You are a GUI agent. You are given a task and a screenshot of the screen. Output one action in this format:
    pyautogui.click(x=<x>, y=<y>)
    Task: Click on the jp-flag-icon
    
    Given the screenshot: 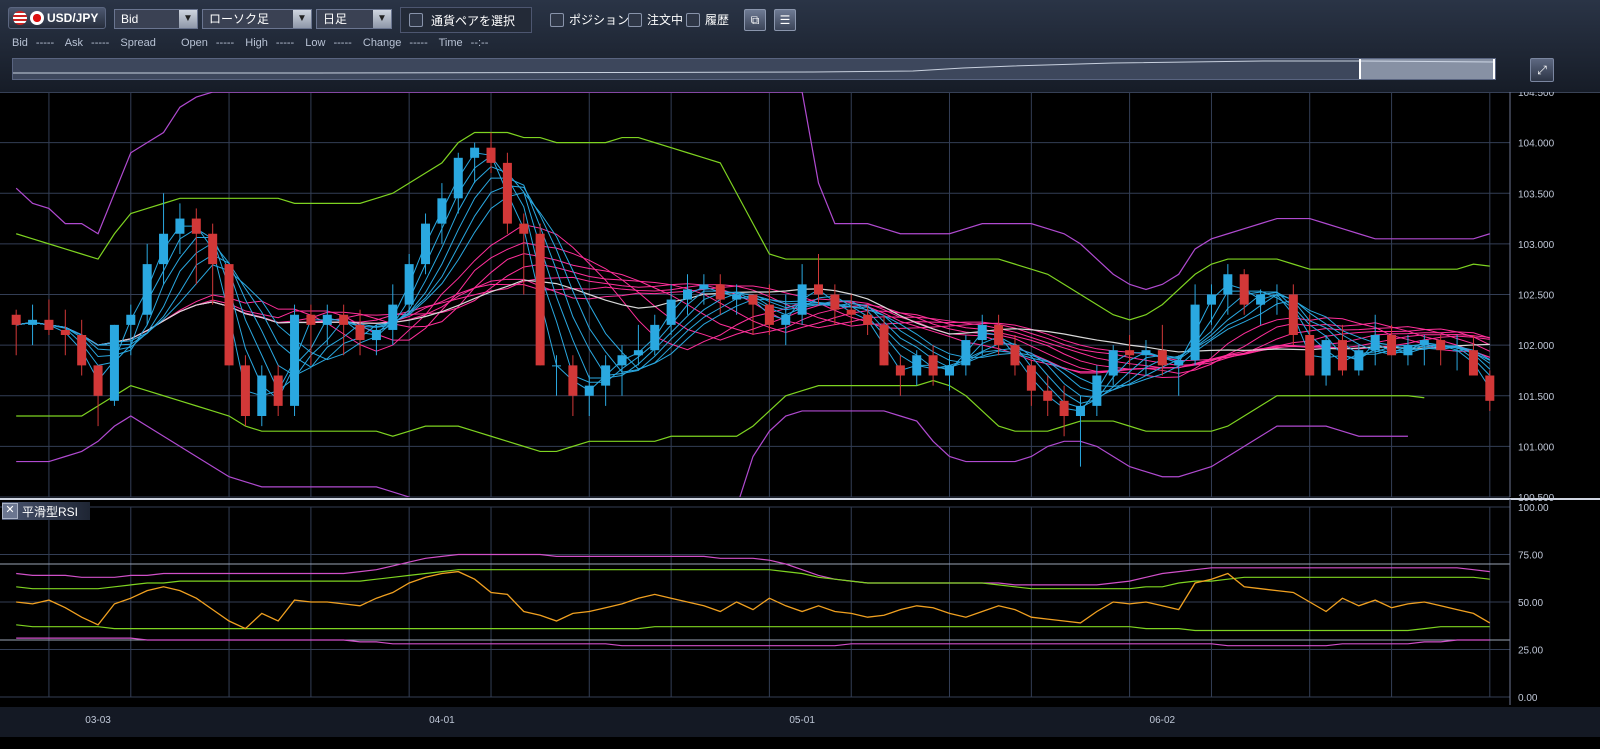 What is the action you would take?
    pyautogui.click(x=37, y=18)
    